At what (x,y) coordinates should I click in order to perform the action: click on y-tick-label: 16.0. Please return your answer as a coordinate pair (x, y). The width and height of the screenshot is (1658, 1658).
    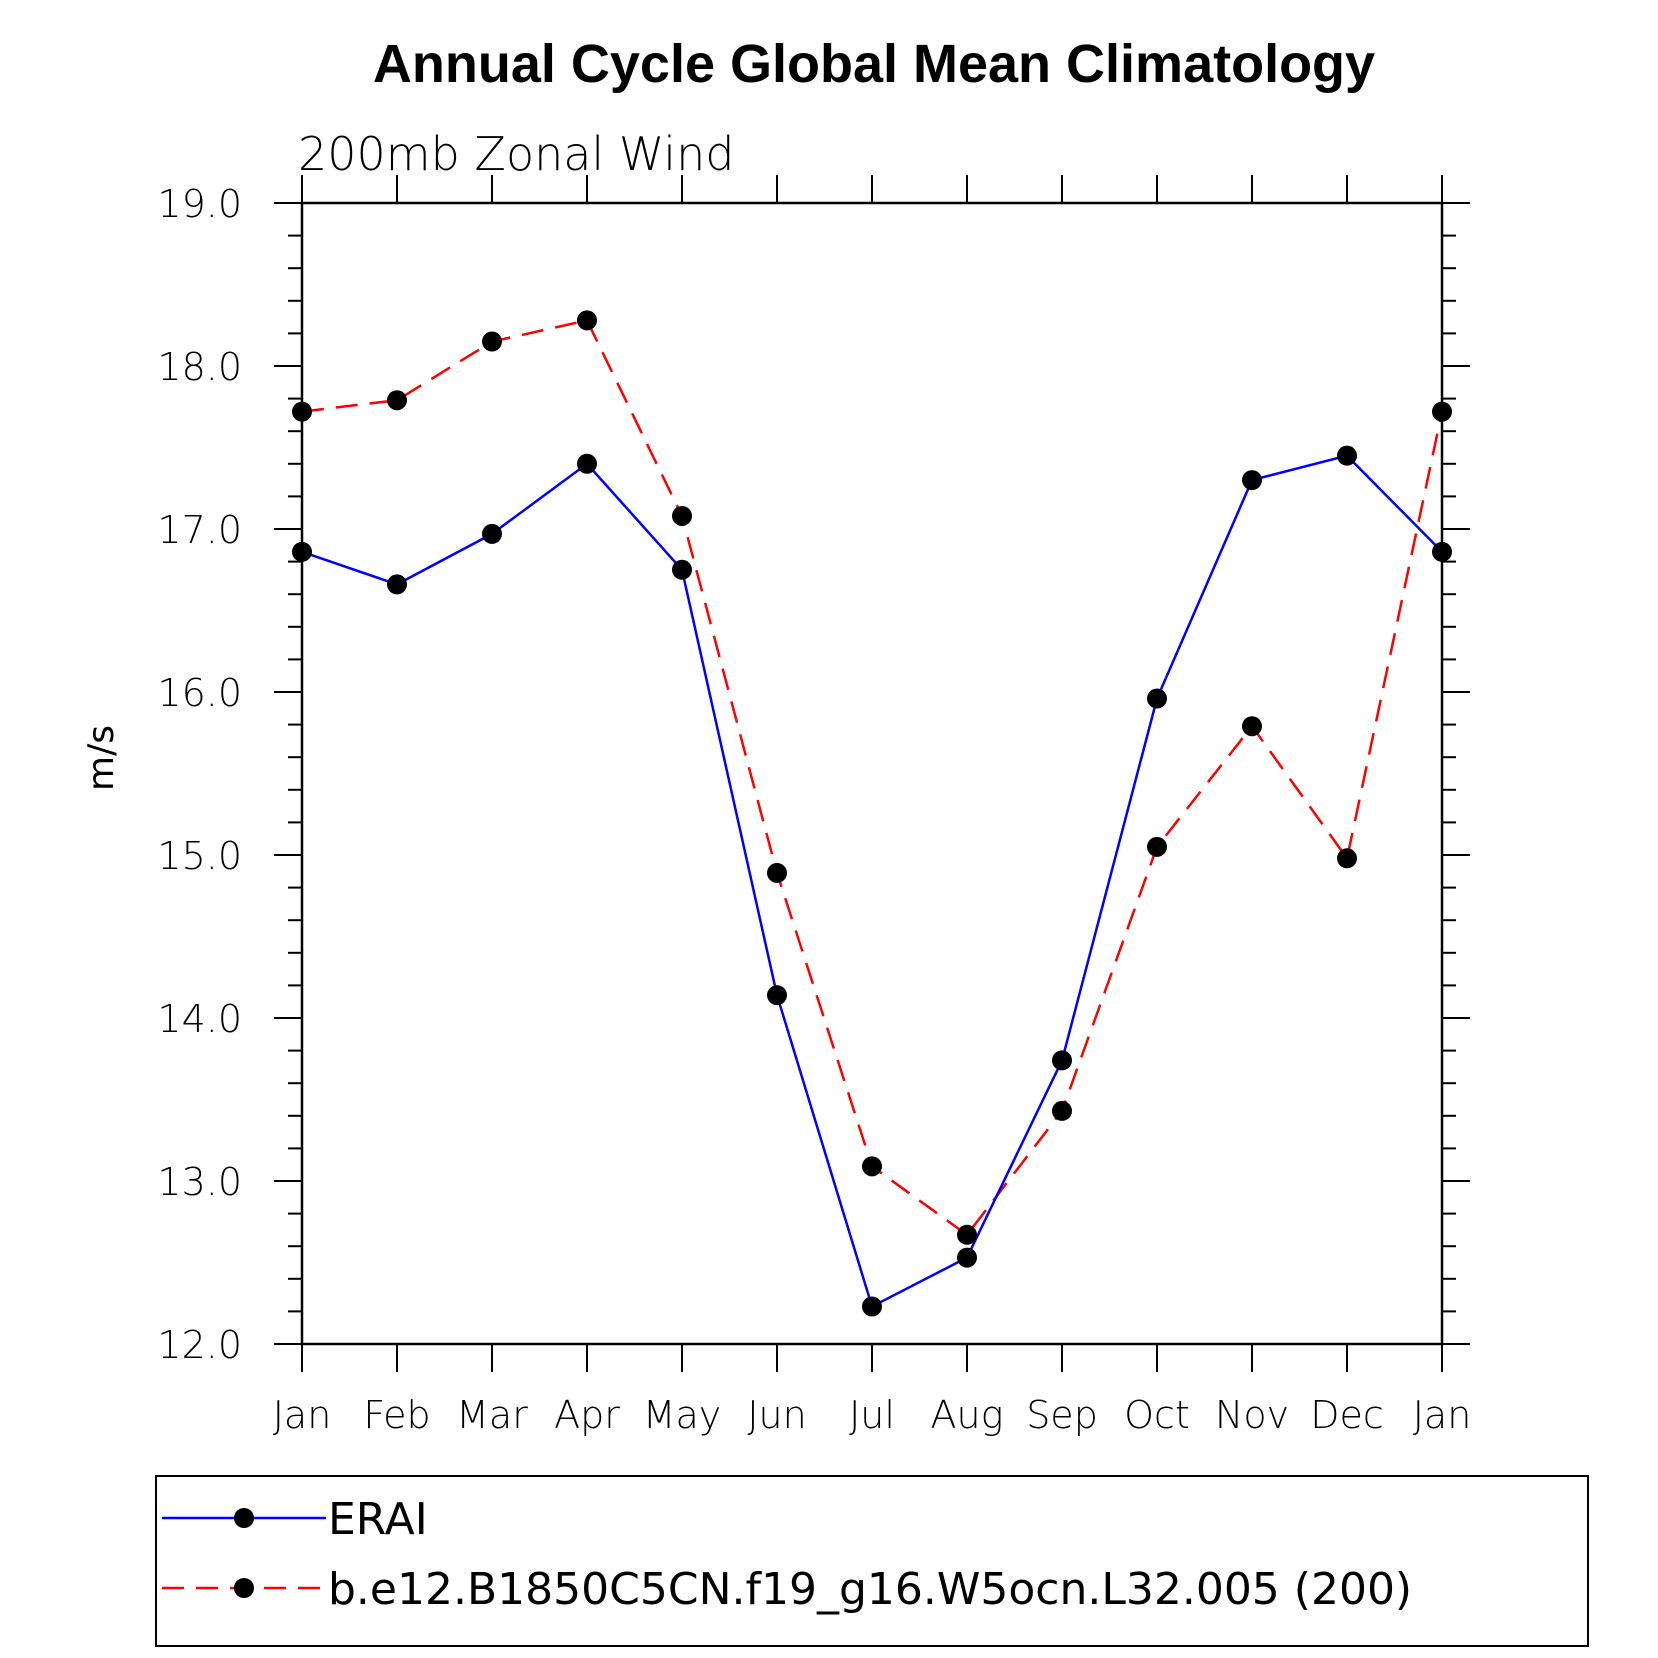
    Looking at the image, I should click on (199, 693).